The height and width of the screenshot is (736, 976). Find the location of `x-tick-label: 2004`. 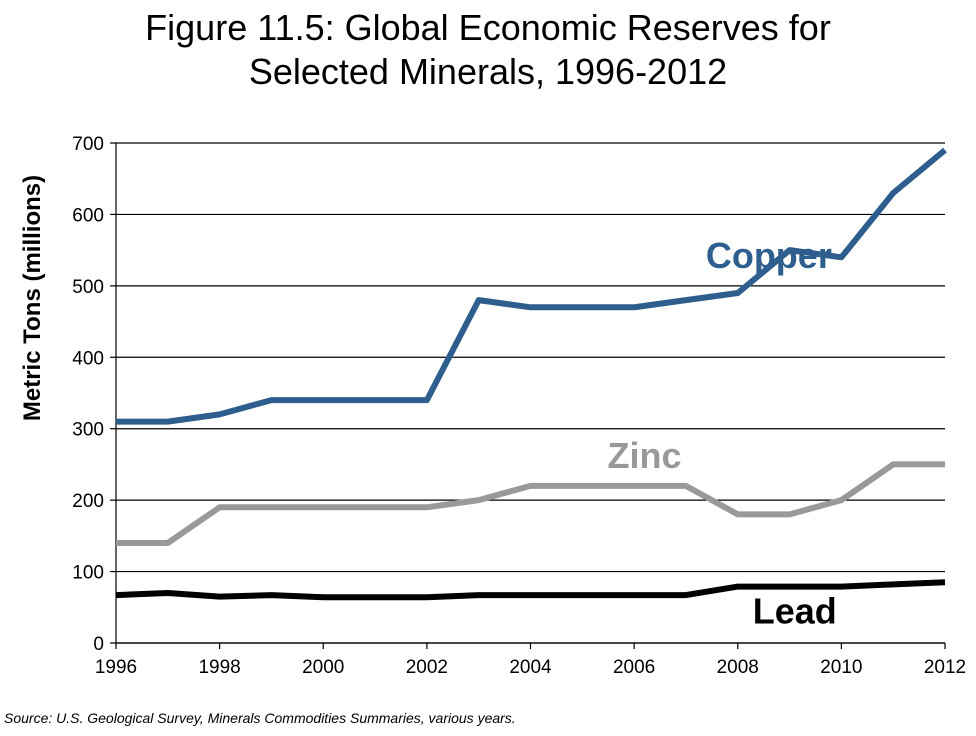

x-tick-label: 2004 is located at coordinates (530, 667).